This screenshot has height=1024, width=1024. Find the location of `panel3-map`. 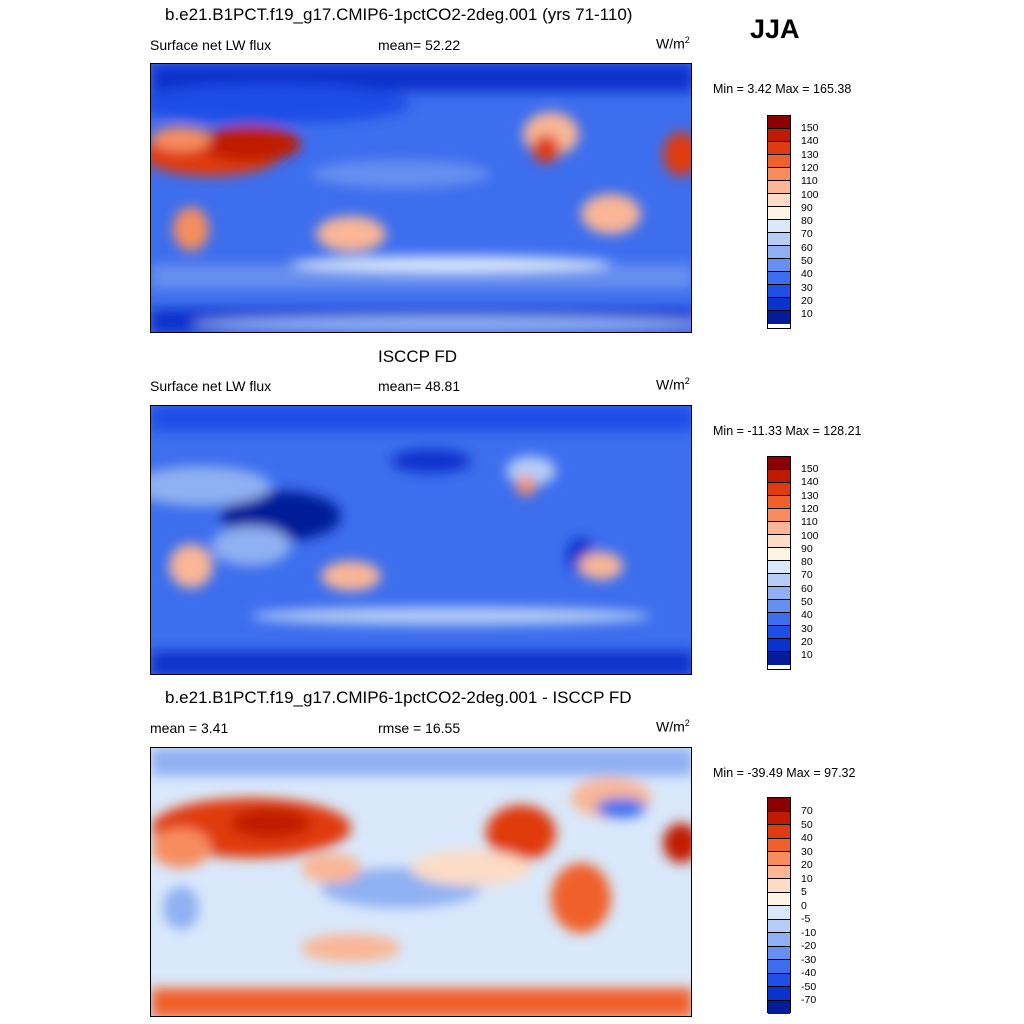

panel3-map is located at coordinates (421, 882).